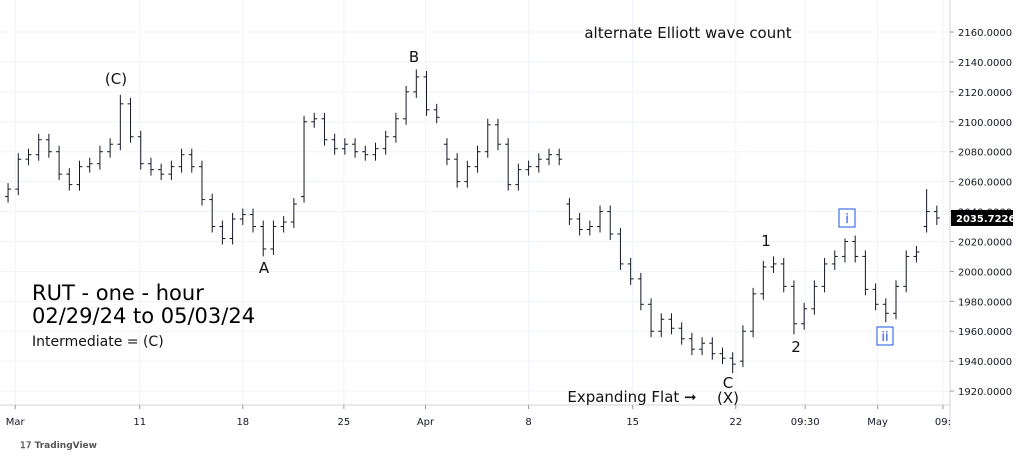 The width and height of the screenshot is (1023, 457). What do you see at coordinates (735, 422) in the screenshot?
I see `x-tick-label: 22` at bounding box center [735, 422].